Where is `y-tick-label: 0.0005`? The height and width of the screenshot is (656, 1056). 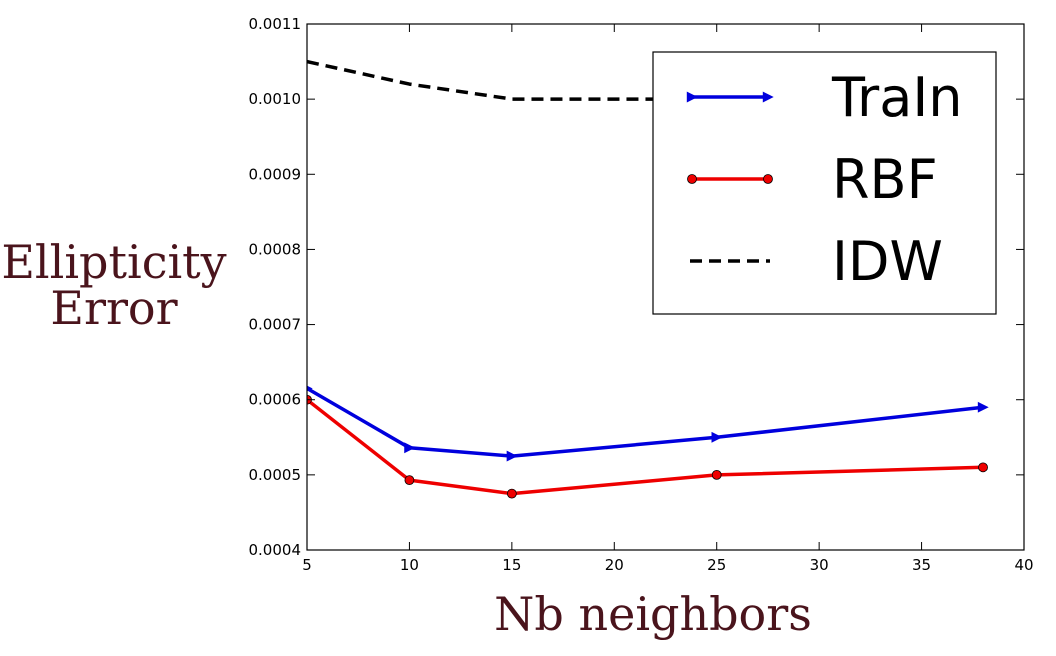 y-tick-label: 0.0005 is located at coordinates (275, 475).